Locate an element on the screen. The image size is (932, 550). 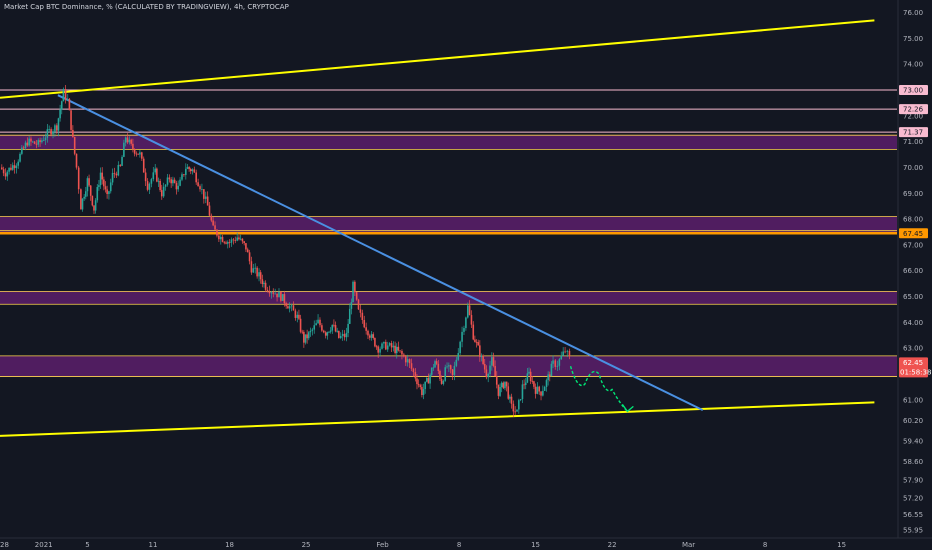
y-tick-label: 71.00 is located at coordinates (913, 142).